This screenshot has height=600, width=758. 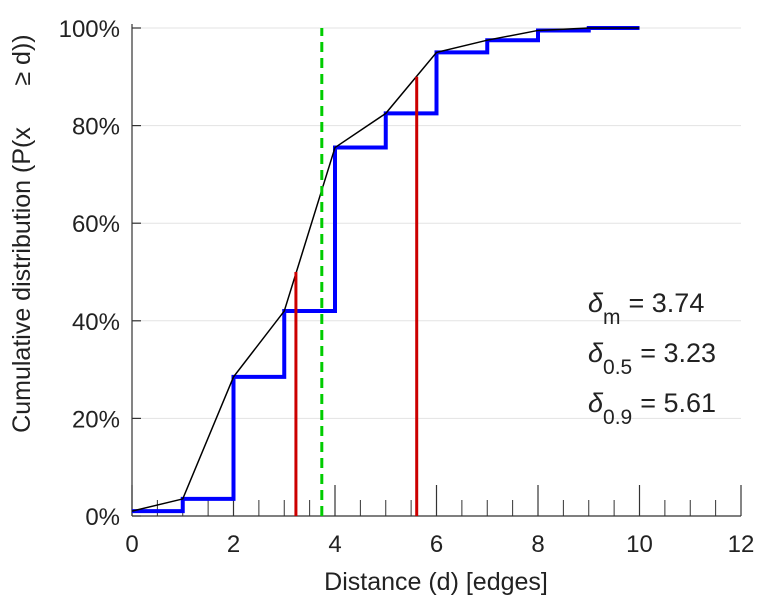 I want to click on x-tick-label: 8, so click(x=537, y=544).